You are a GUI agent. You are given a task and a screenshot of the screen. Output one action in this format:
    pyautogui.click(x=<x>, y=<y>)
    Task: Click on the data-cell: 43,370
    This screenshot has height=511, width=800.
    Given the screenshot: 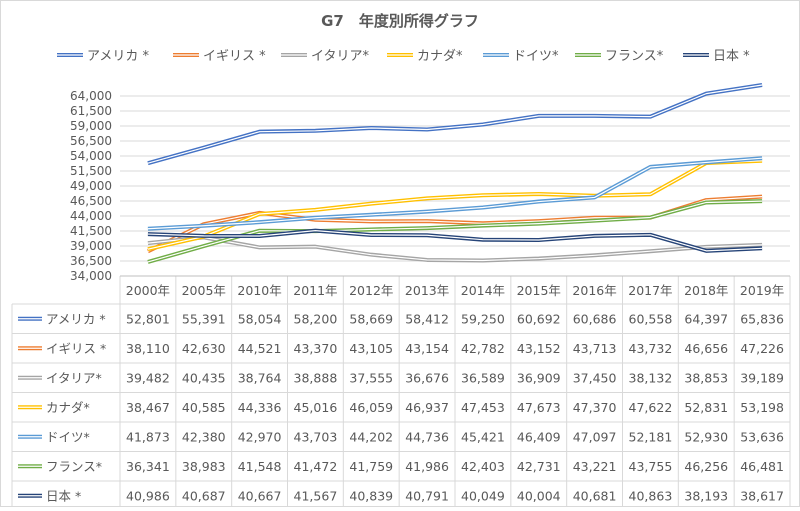 What is the action you would take?
    pyautogui.click(x=316, y=348)
    